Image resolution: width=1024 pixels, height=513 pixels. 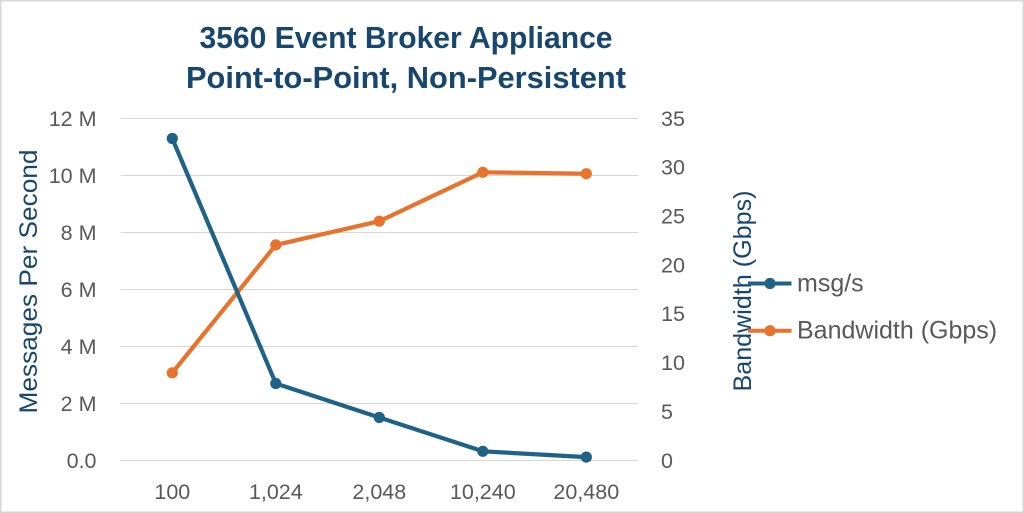 I want to click on svg-text: 6 M, so click(x=79, y=290).